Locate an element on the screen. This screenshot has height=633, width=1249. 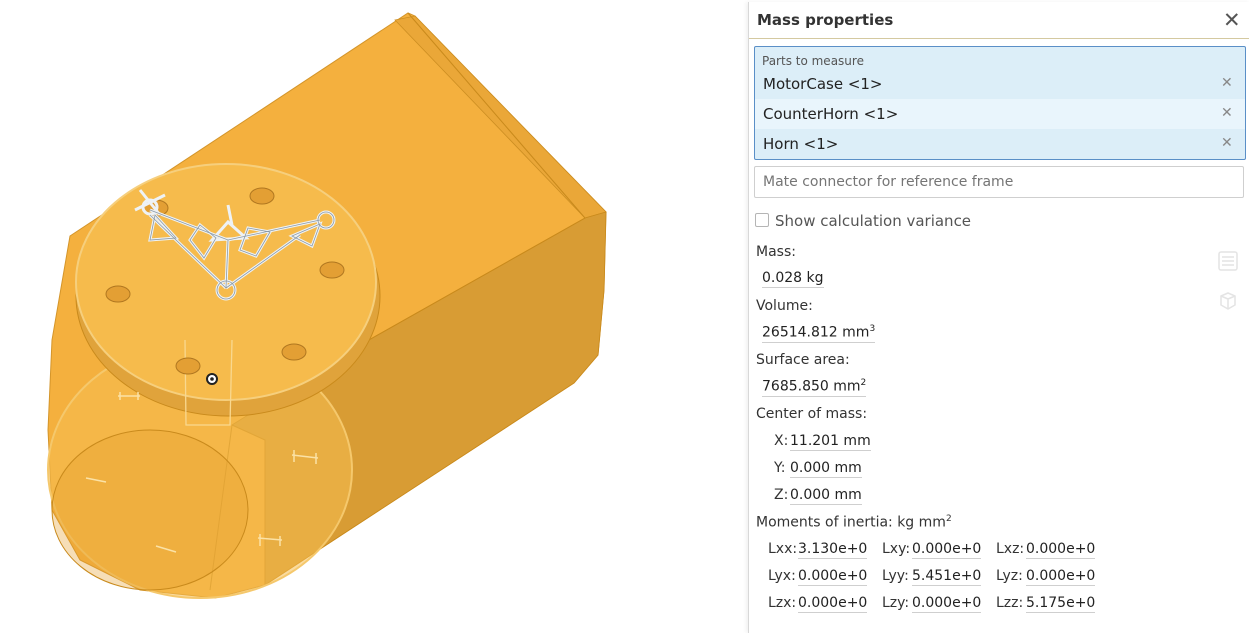
mass-label: Mass: is located at coordinates (776, 252).